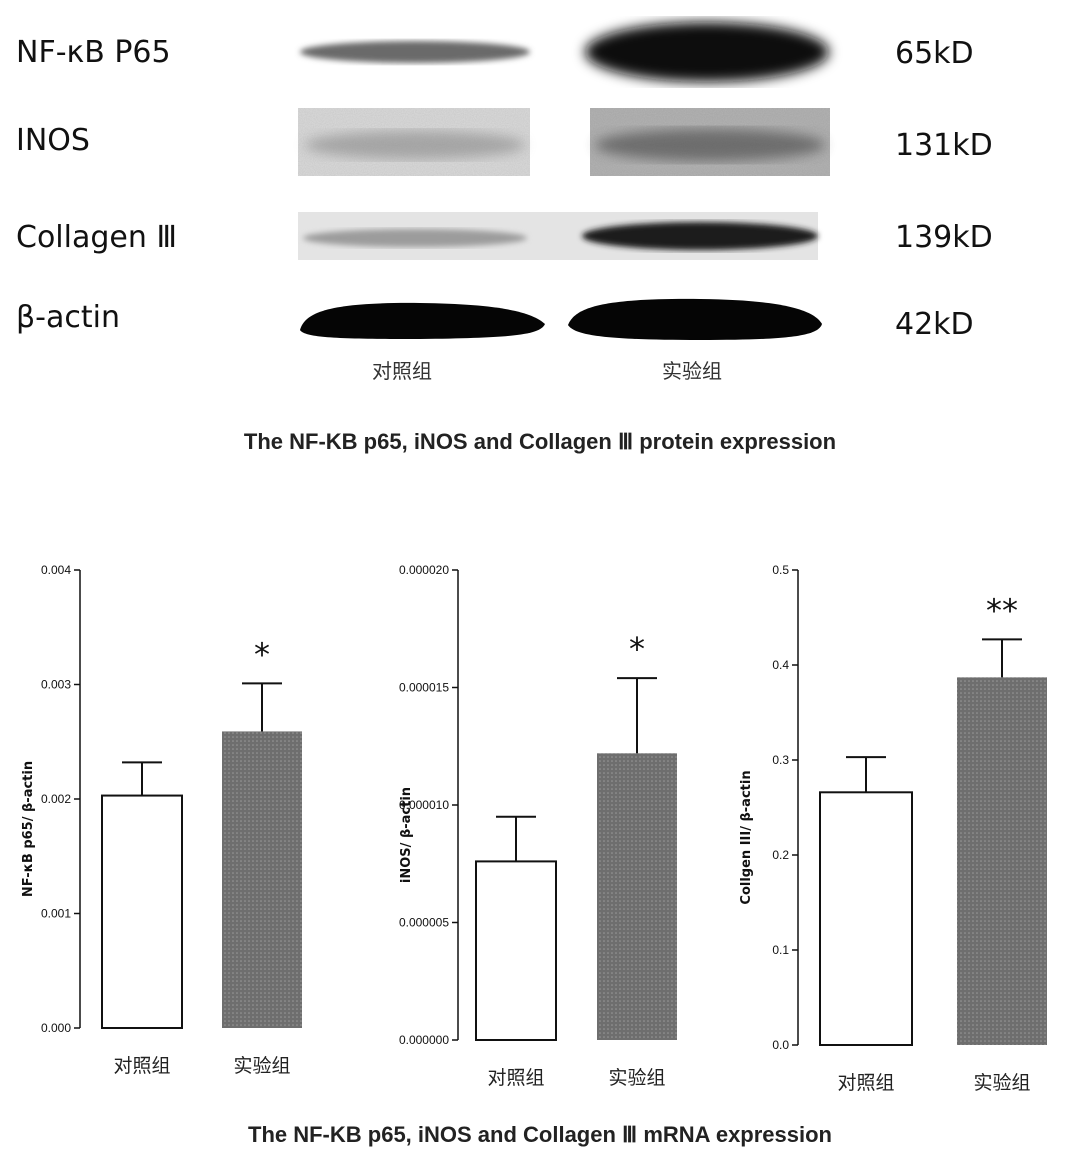  What do you see at coordinates (934, 53) in the screenshot?
I see `kd-label-nfkb: 65kD` at bounding box center [934, 53].